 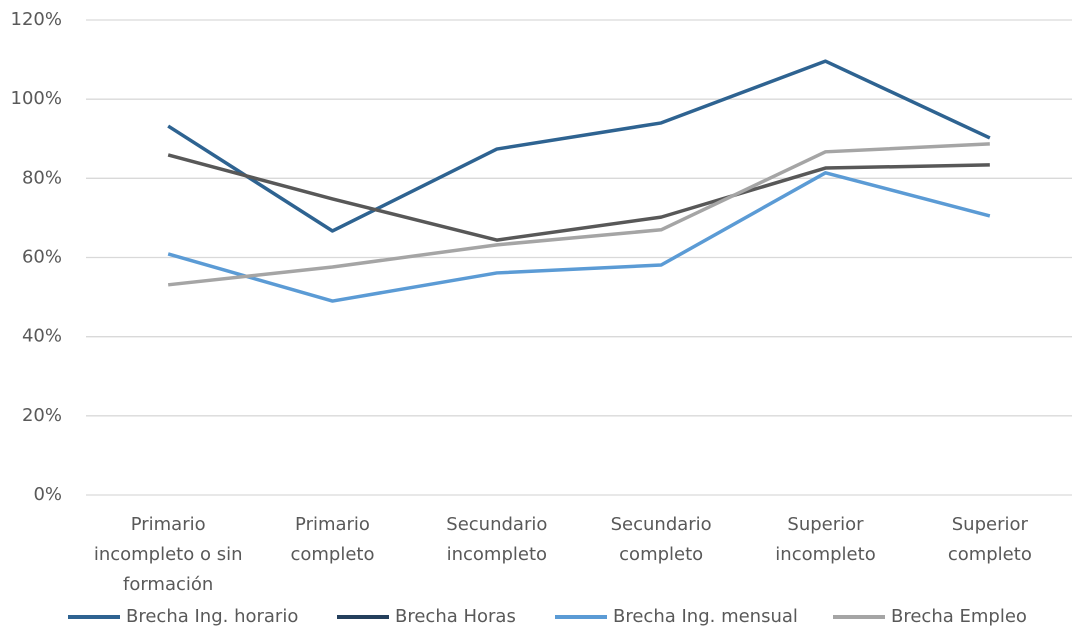 I want to click on x-tick-label: Secundario completo, so click(x=661, y=539).